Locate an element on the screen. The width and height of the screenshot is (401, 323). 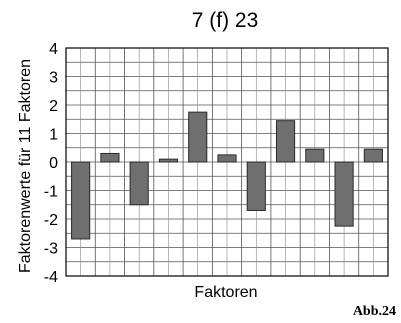
figure-label: Abb.24 is located at coordinates (374, 311).